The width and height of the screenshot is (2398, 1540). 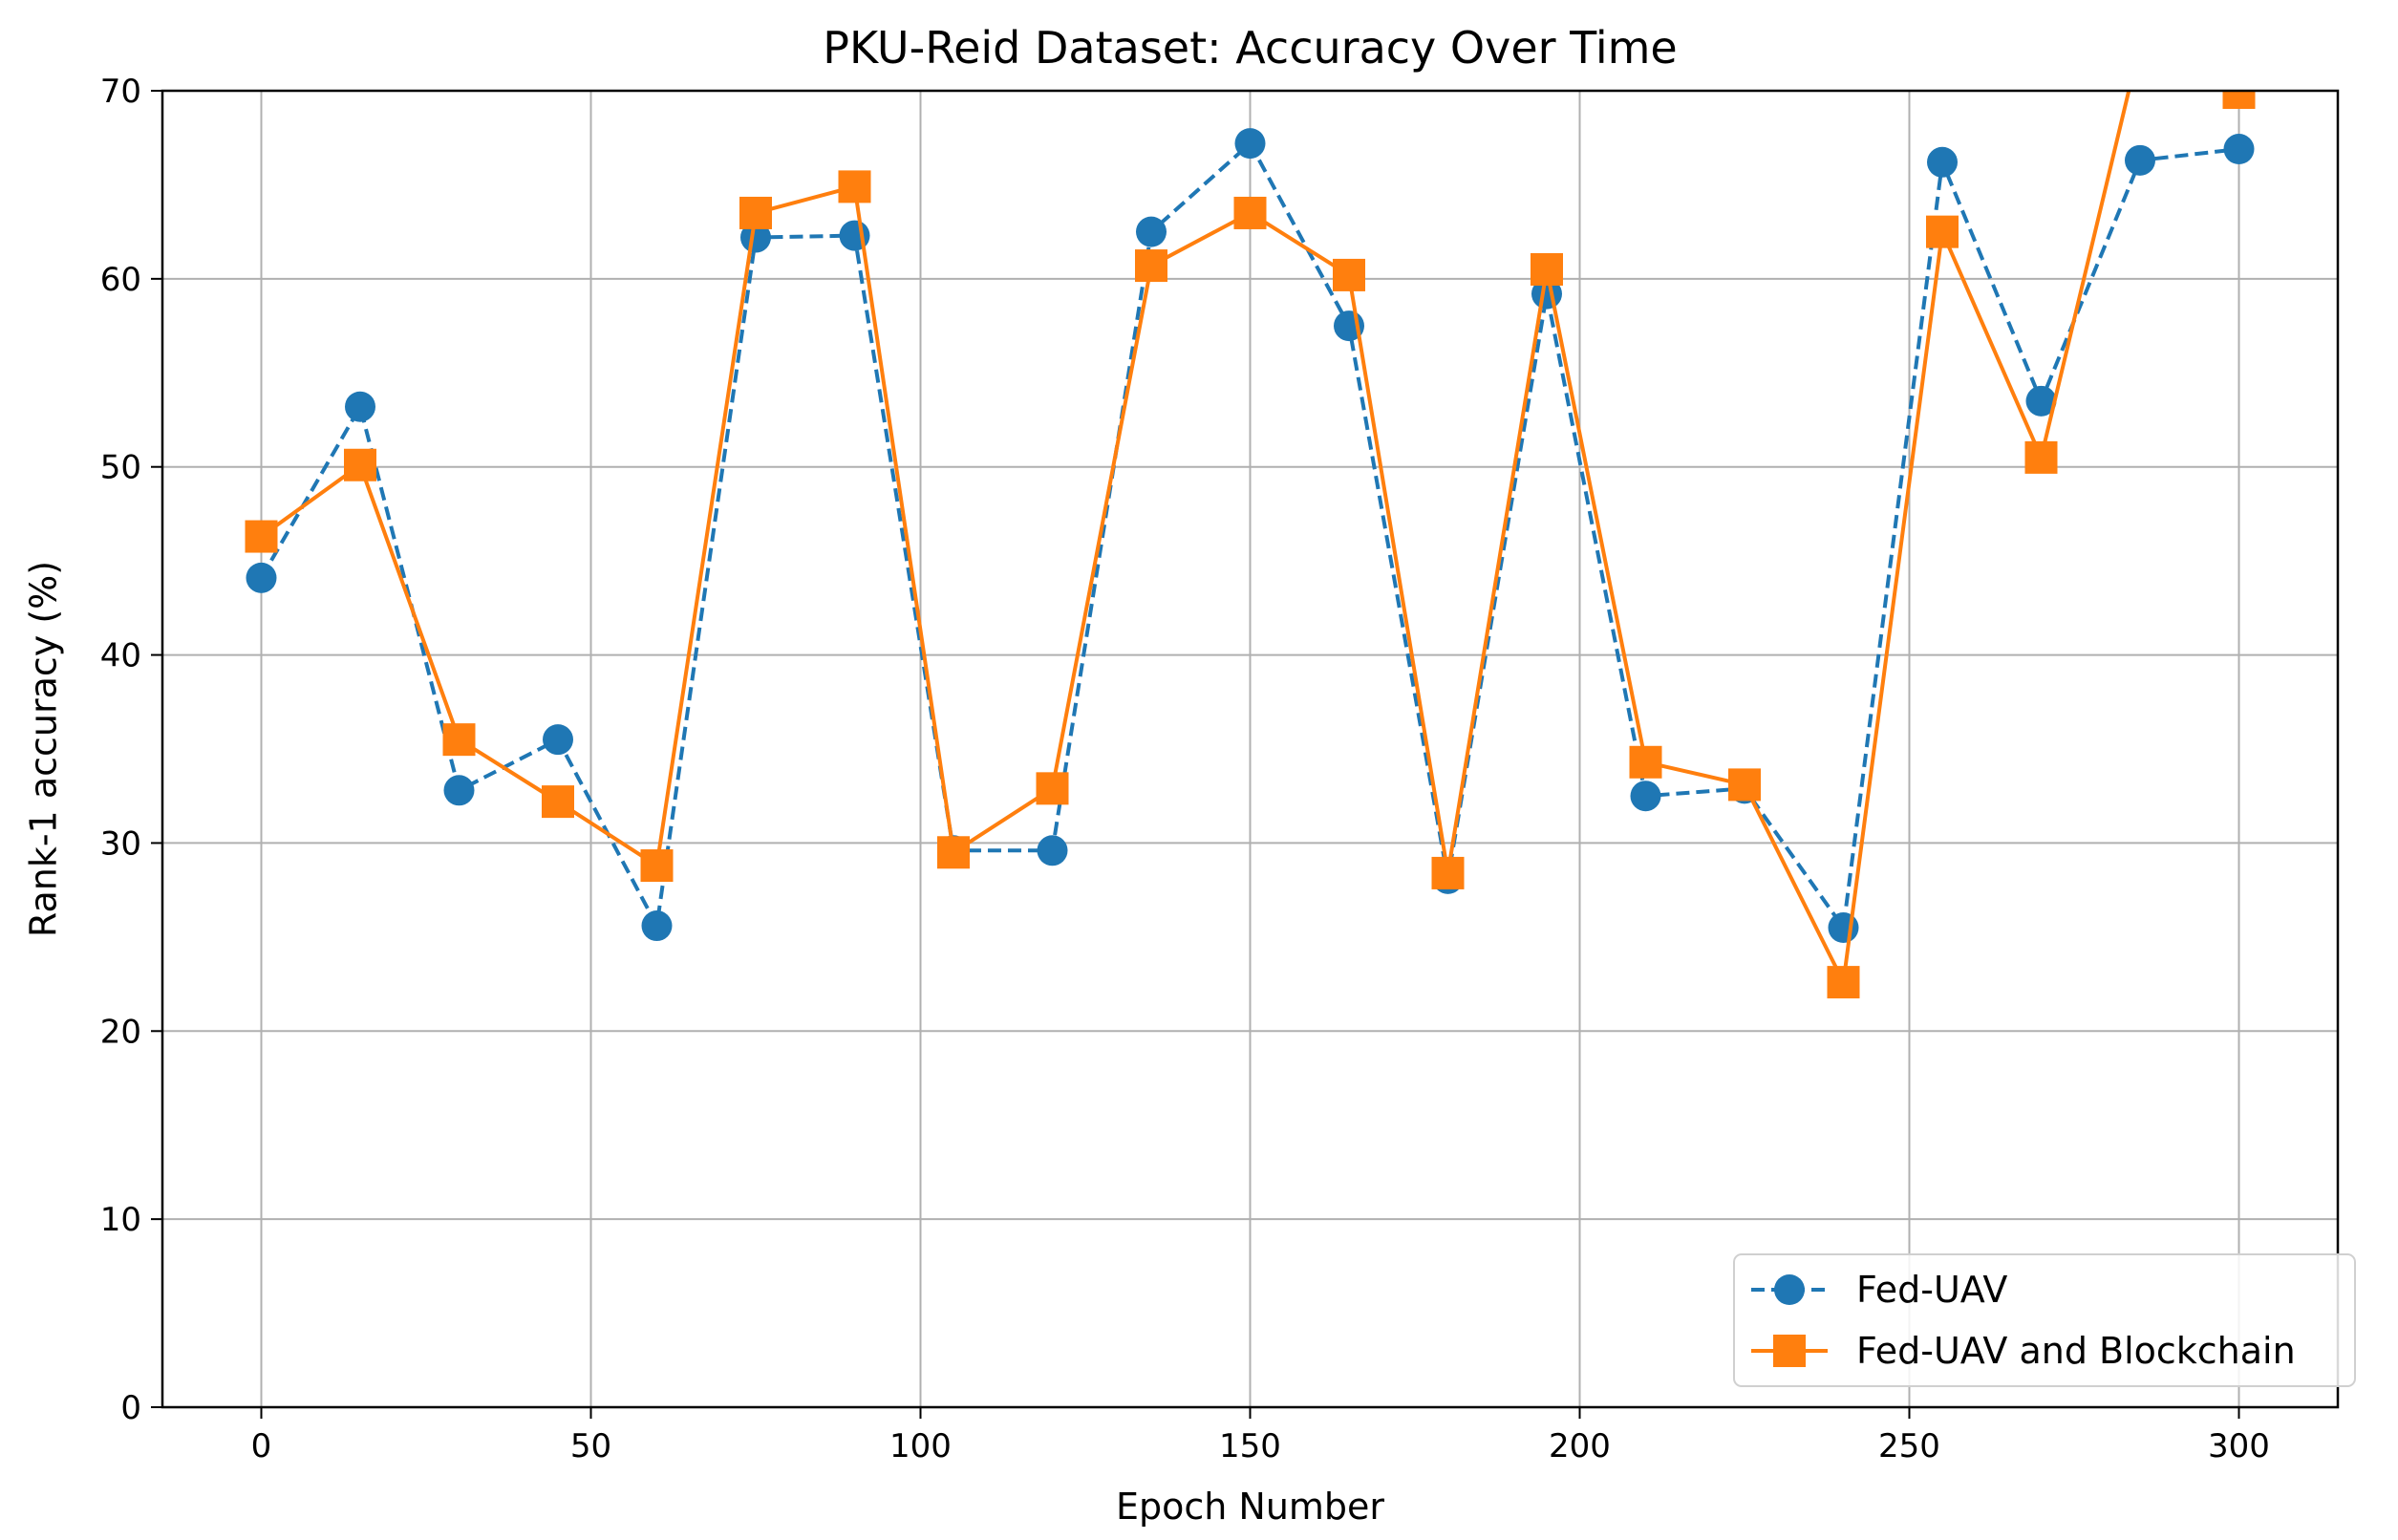 I want to click on x-tick-label: 300, so click(x=2239, y=1446).